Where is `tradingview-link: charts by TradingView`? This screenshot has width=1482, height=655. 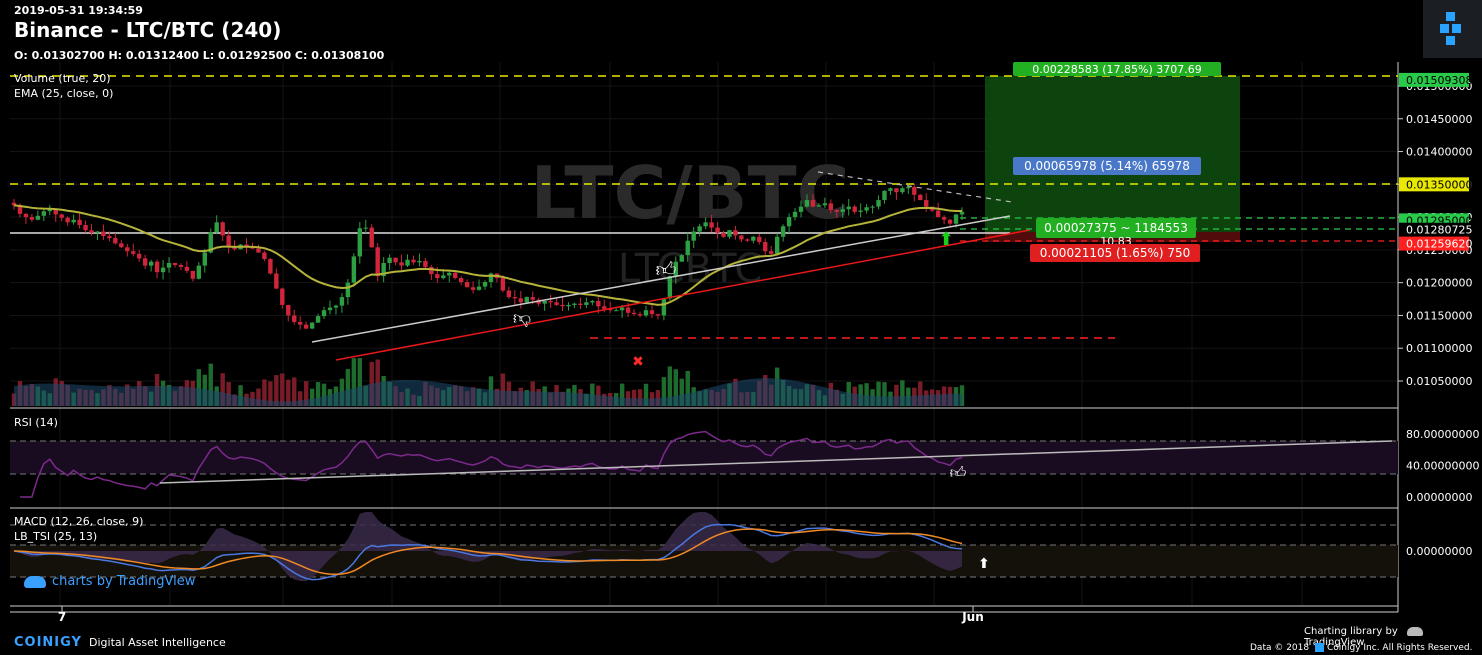
tradingview-link: charts by TradingView is located at coordinates (109, 581).